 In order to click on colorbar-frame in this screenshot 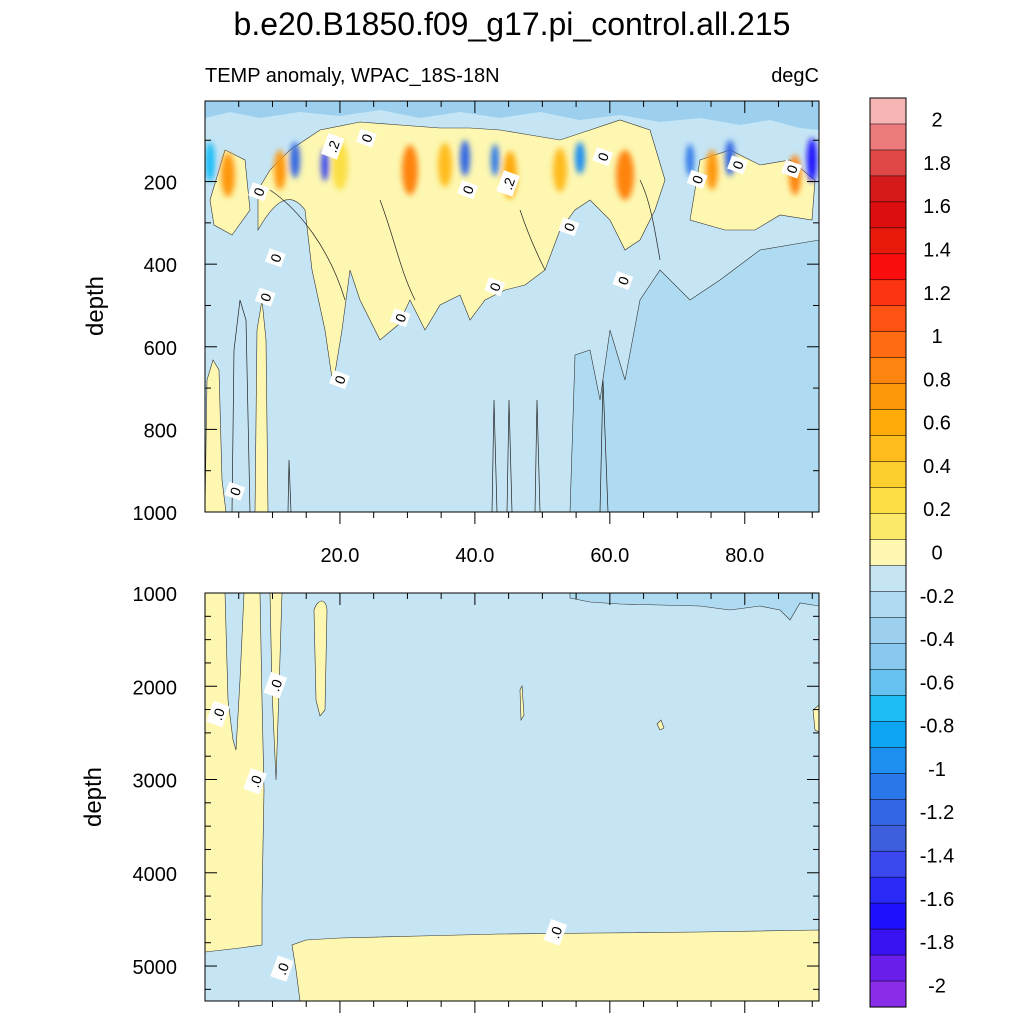, I will do `click(888, 552)`.